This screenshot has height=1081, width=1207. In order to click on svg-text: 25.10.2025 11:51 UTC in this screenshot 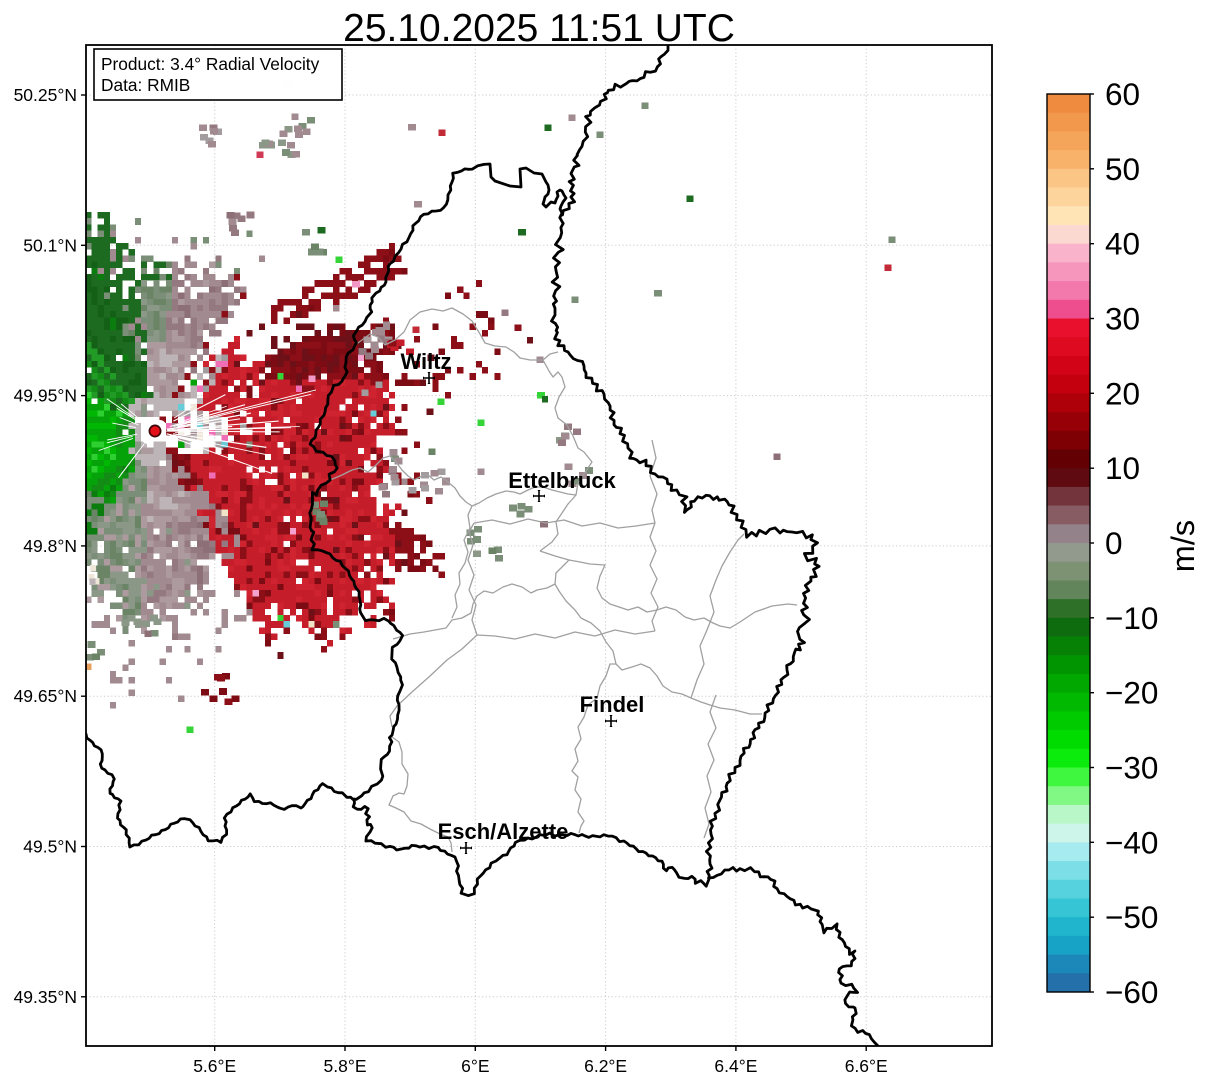, I will do `click(539, 28)`.